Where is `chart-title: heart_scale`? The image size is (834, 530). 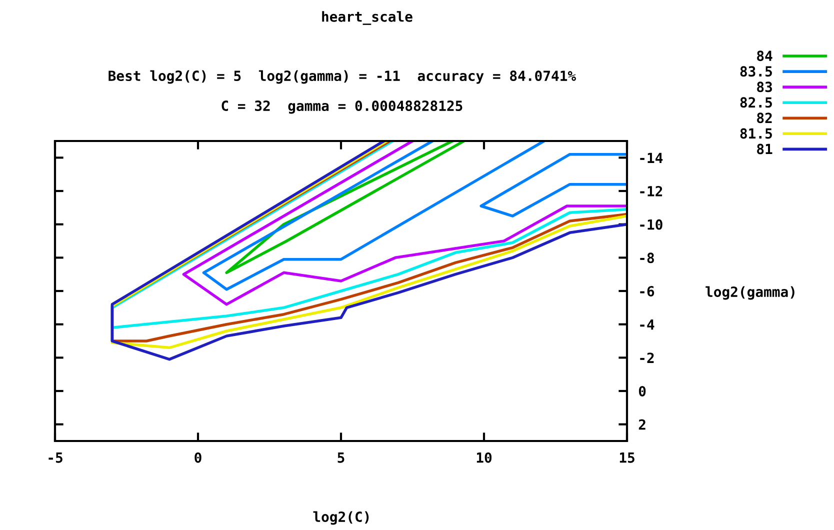 chart-title: heart_scale is located at coordinates (367, 18).